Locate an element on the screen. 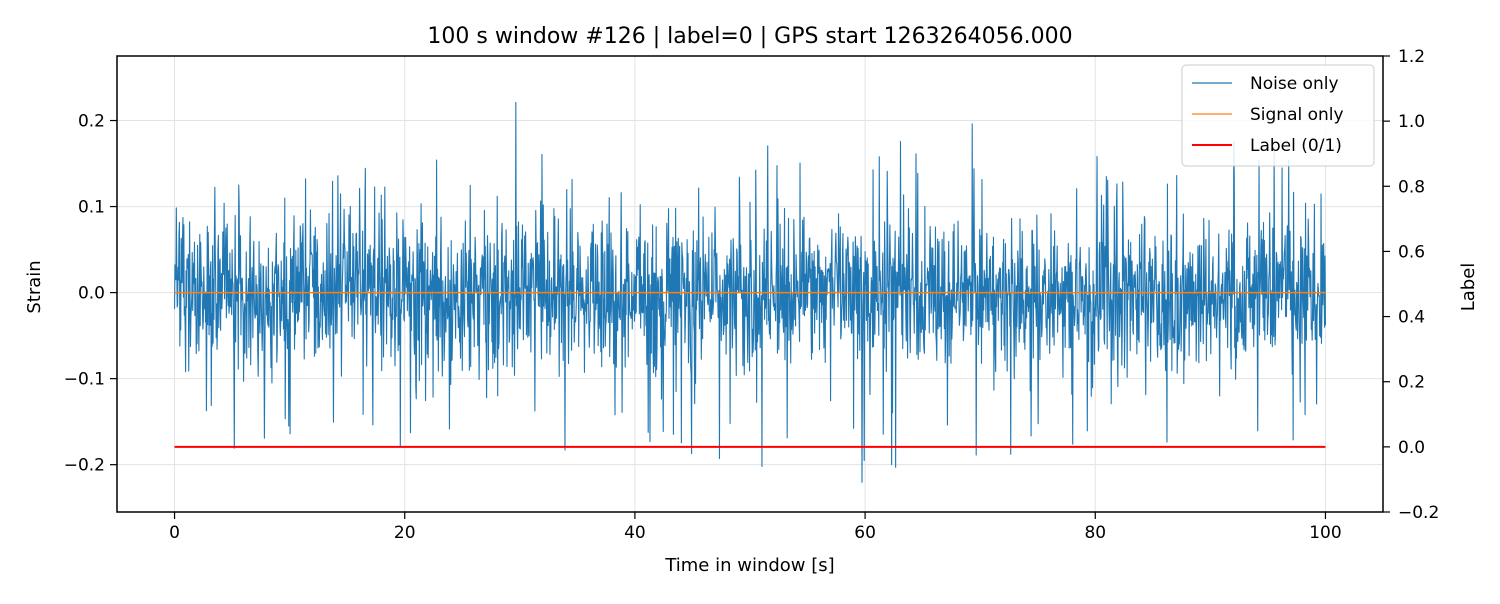 The width and height of the screenshot is (1500, 604). x-tick-label: 100 is located at coordinates (1325, 533).